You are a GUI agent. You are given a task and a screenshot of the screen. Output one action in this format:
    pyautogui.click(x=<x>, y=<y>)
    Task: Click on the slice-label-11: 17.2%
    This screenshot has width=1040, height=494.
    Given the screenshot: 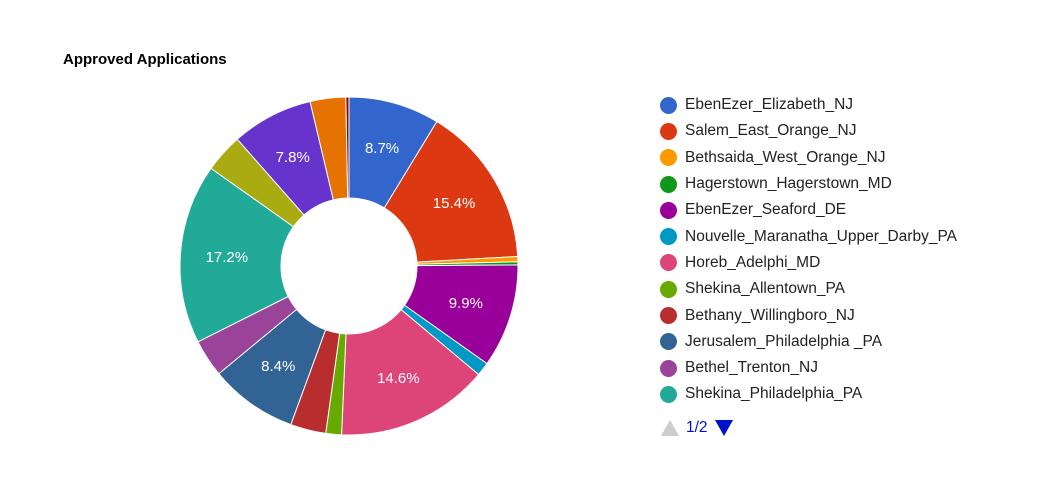 What is the action you would take?
    pyautogui.click(x=227, y=257)
    